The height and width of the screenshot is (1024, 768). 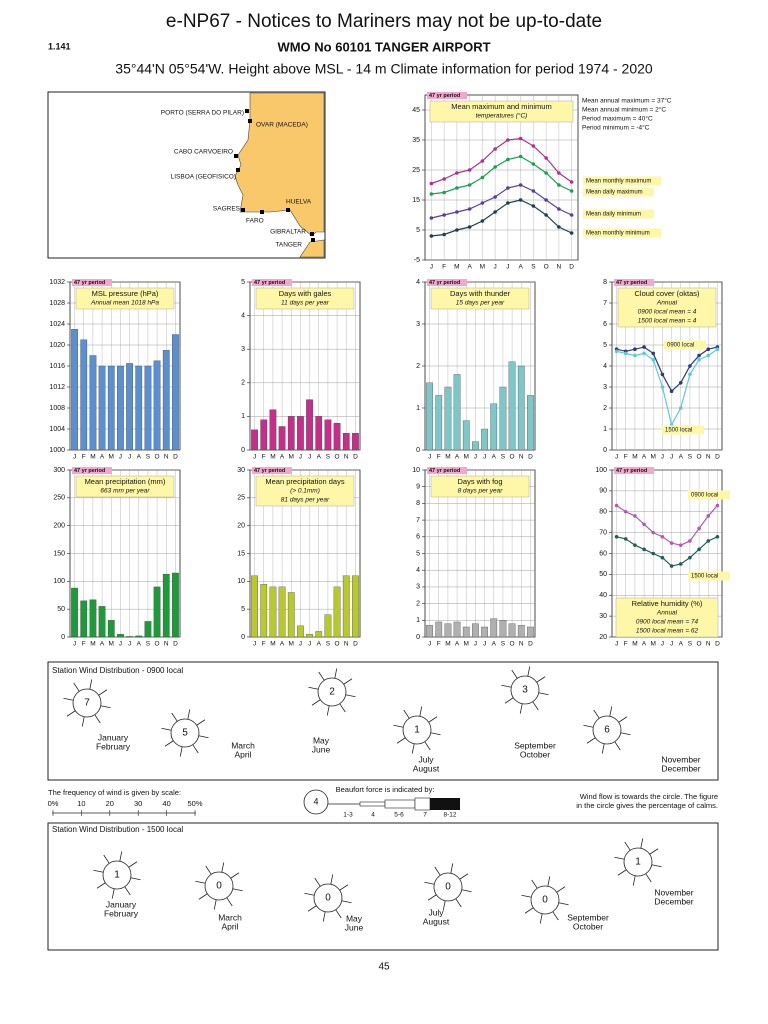 I want to click on rose-calm: 1, so click(x=638, y=862).